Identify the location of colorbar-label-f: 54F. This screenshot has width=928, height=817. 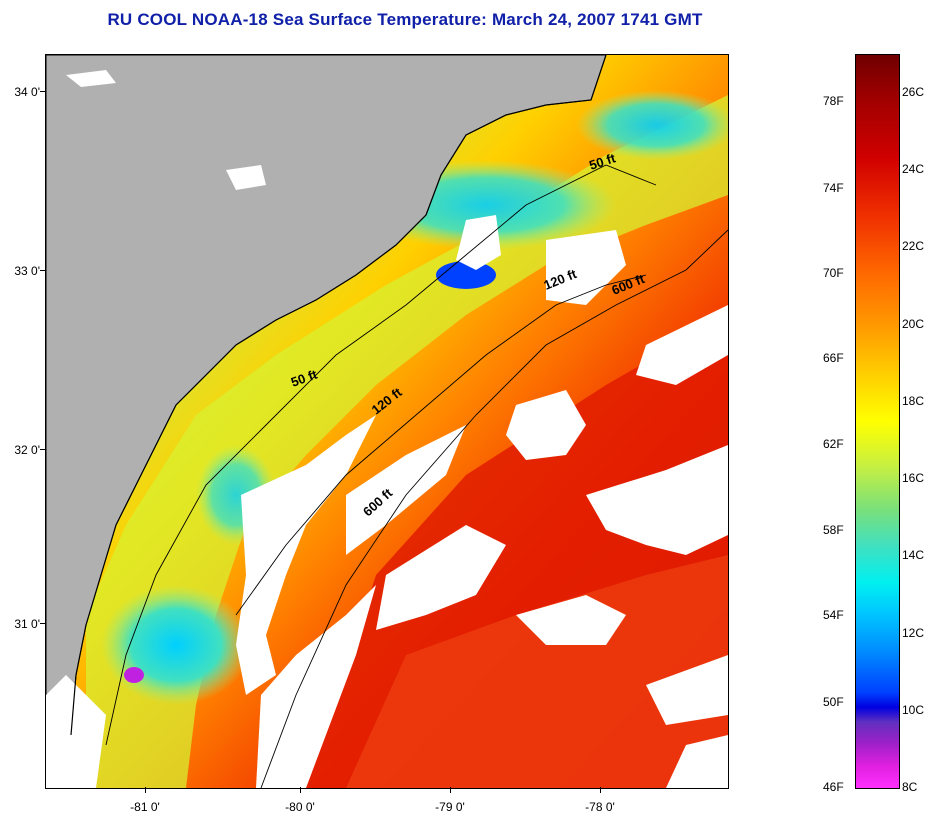
(833, 615).